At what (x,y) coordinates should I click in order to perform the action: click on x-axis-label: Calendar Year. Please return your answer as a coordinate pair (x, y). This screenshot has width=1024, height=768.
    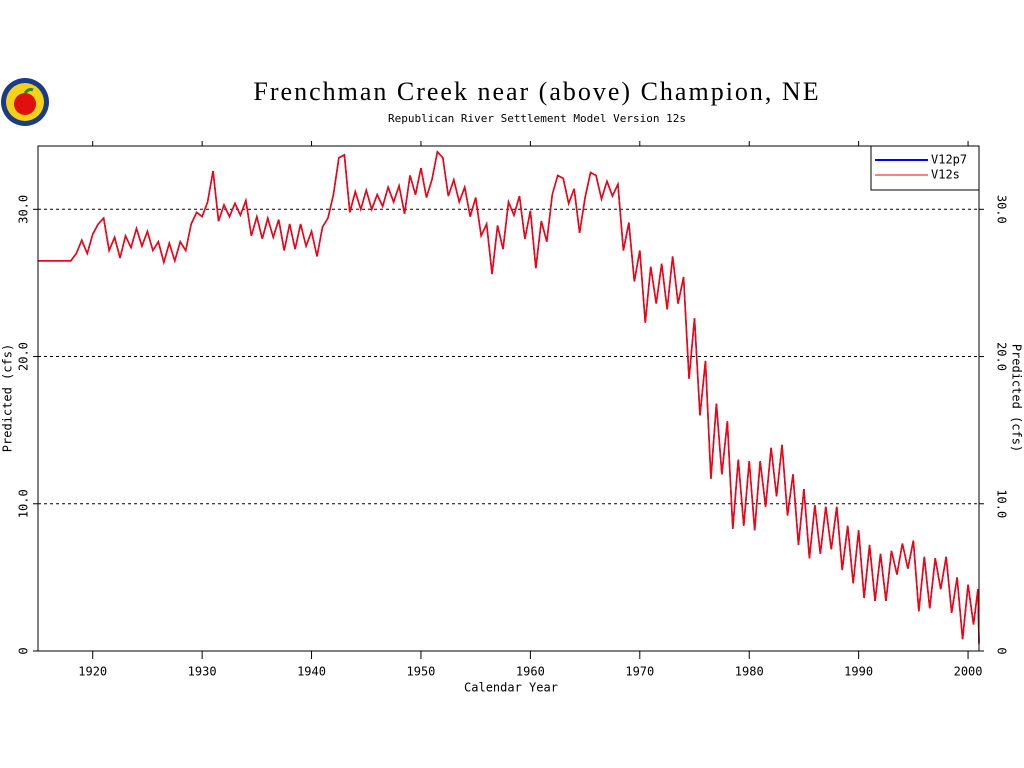
    Looking at the image, I should click on (511, 688).